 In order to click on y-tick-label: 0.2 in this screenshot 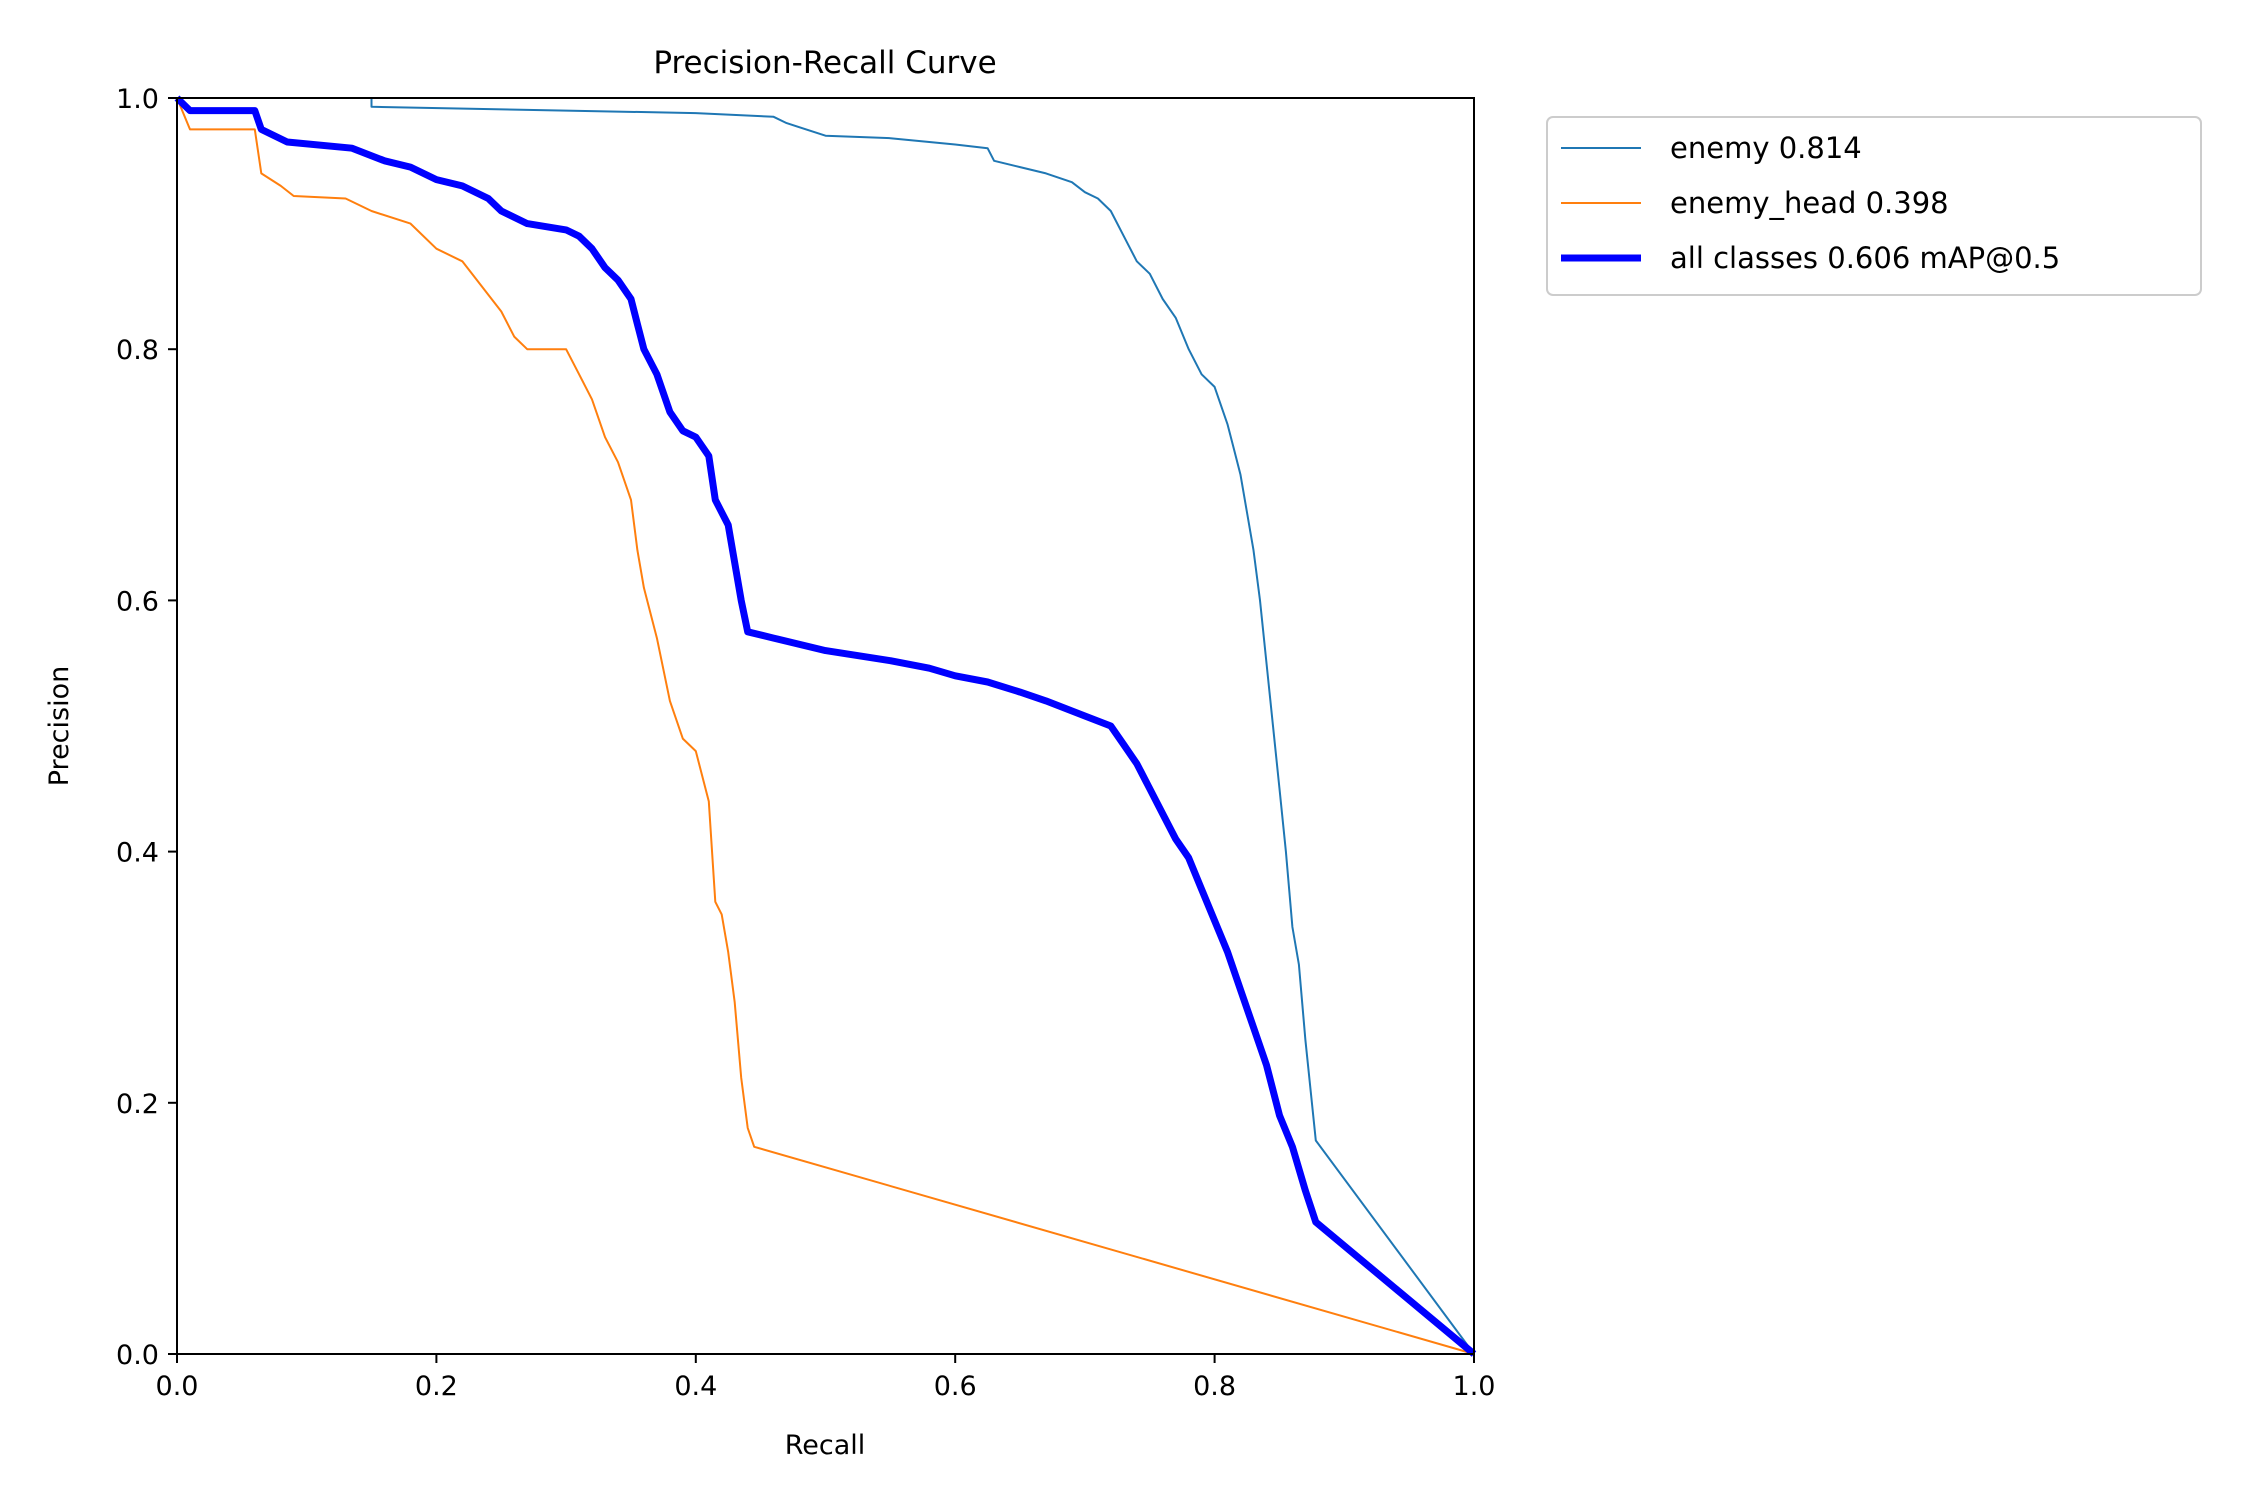, I will do `click(137, 1104)`.